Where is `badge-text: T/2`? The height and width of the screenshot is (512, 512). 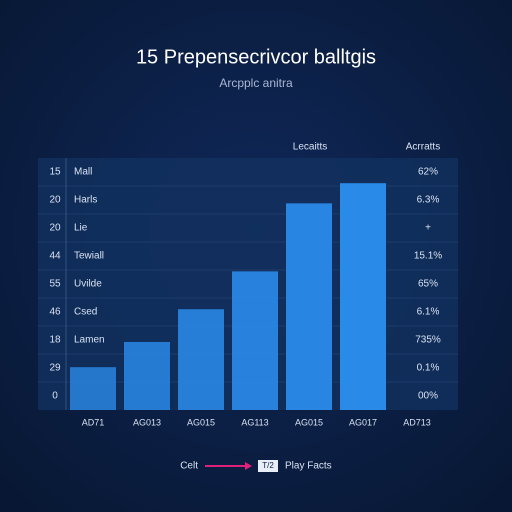
badge-text: T/2 is located at coordinates (268, 465).